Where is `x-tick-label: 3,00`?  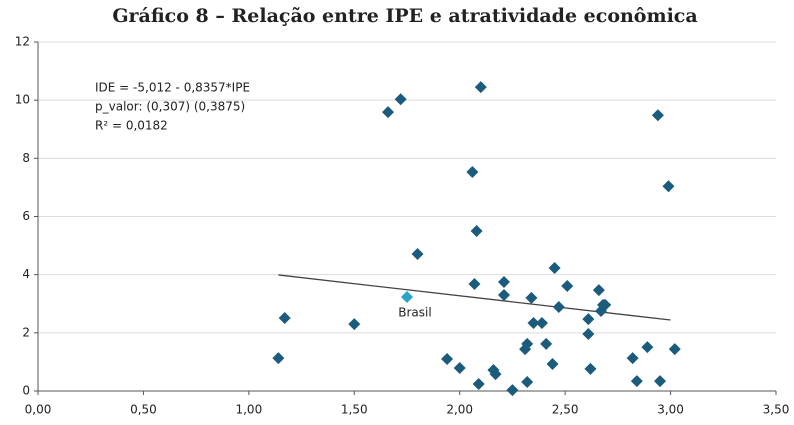 x-tick-label: 3,00 is located at coordinates (670, 410).